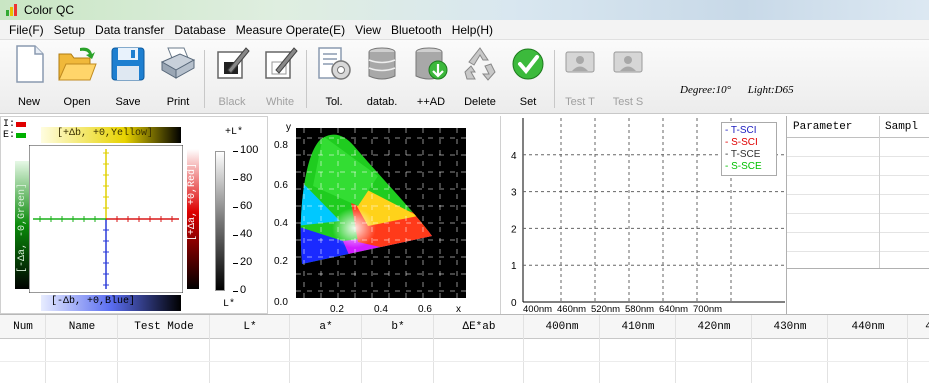  What do you see at coordinates (638, 327) in the screenshot?
I see `column-header: 410nm` at bounding box center [638, 327].